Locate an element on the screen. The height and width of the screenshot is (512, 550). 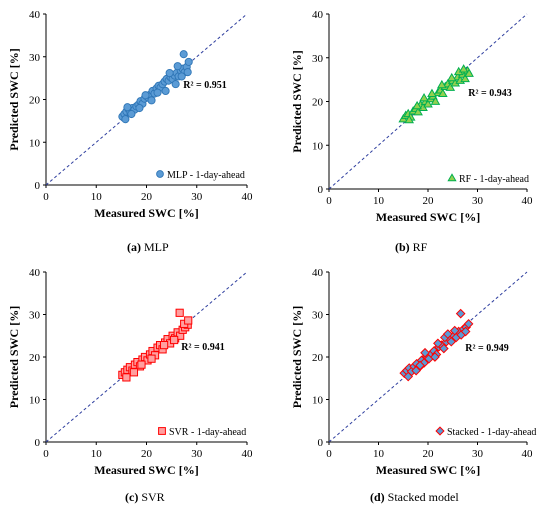
reference-line is located at coordinates (428, 357).